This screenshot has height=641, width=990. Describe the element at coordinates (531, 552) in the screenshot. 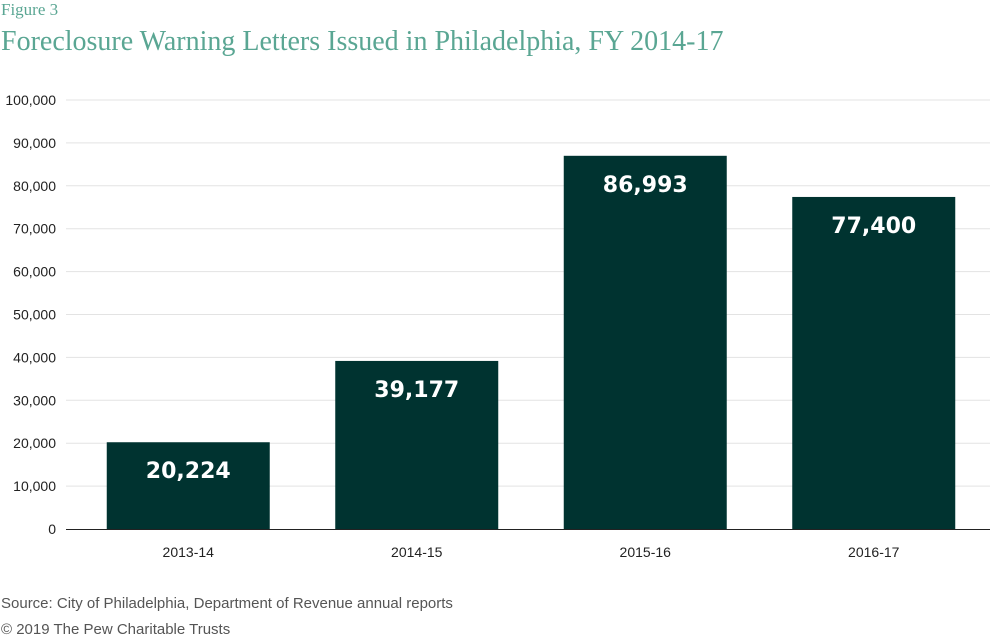

I see `x-axis-tick-labels: 2013-14 2014-15 2015-16 2016-17` at that location.